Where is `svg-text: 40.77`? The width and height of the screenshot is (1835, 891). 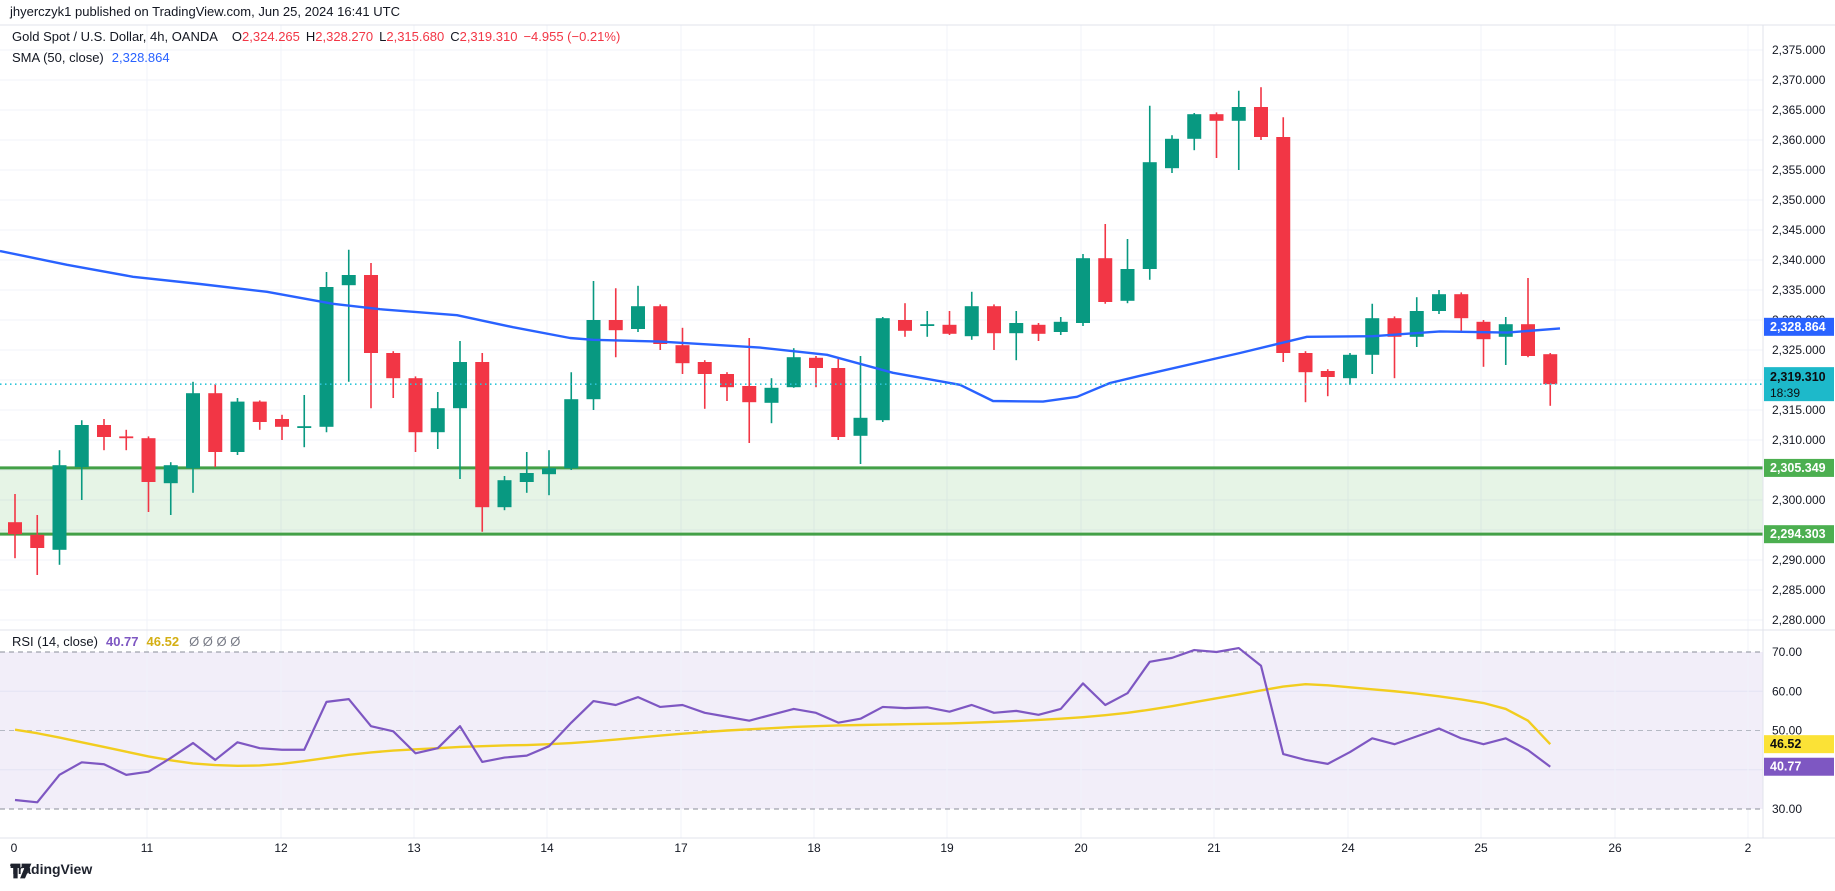 svg-text: 40.77 is located at coordinates (1785, 767).